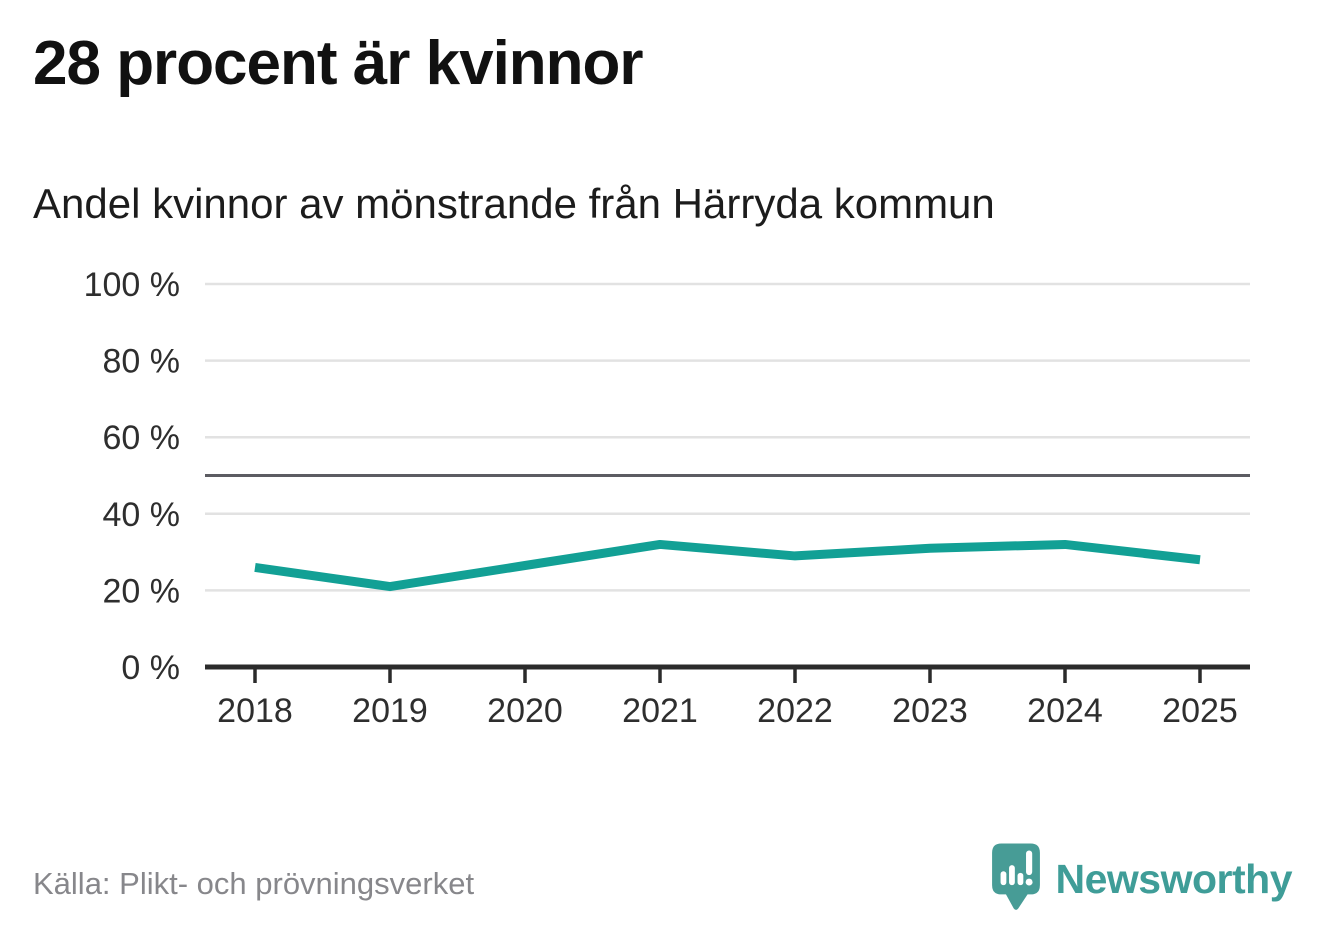 The width and height of the screenshot is (1322, 939). I want to click on y-tick-label-80: 80 %, so click(142, 362).